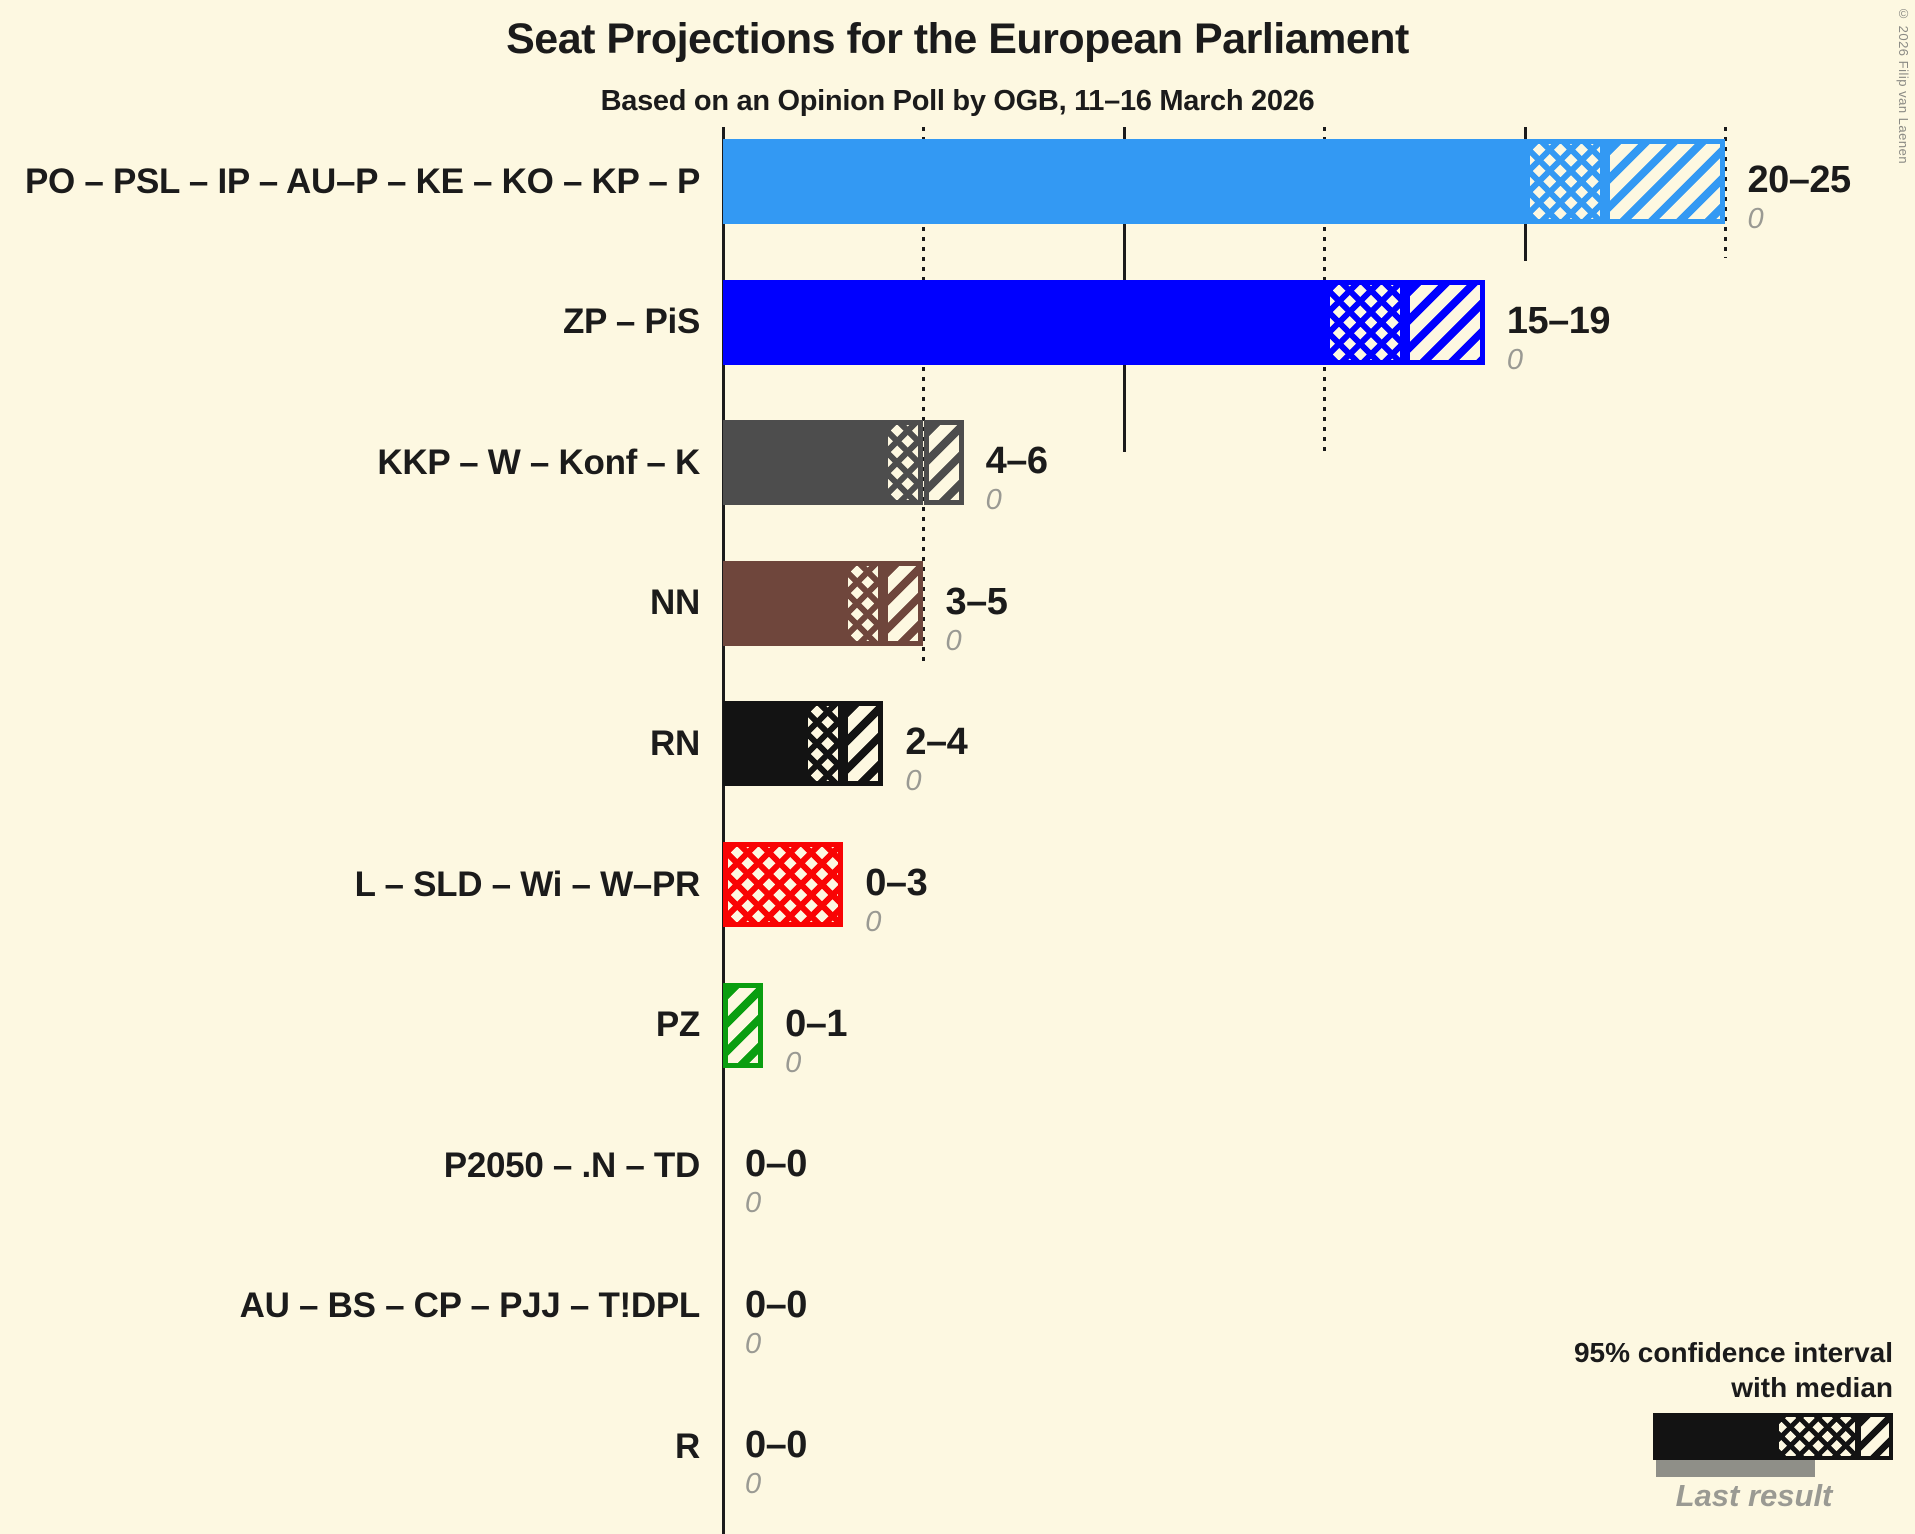  I want to click on ci-range-value: 4–6, so click(1016, 461).